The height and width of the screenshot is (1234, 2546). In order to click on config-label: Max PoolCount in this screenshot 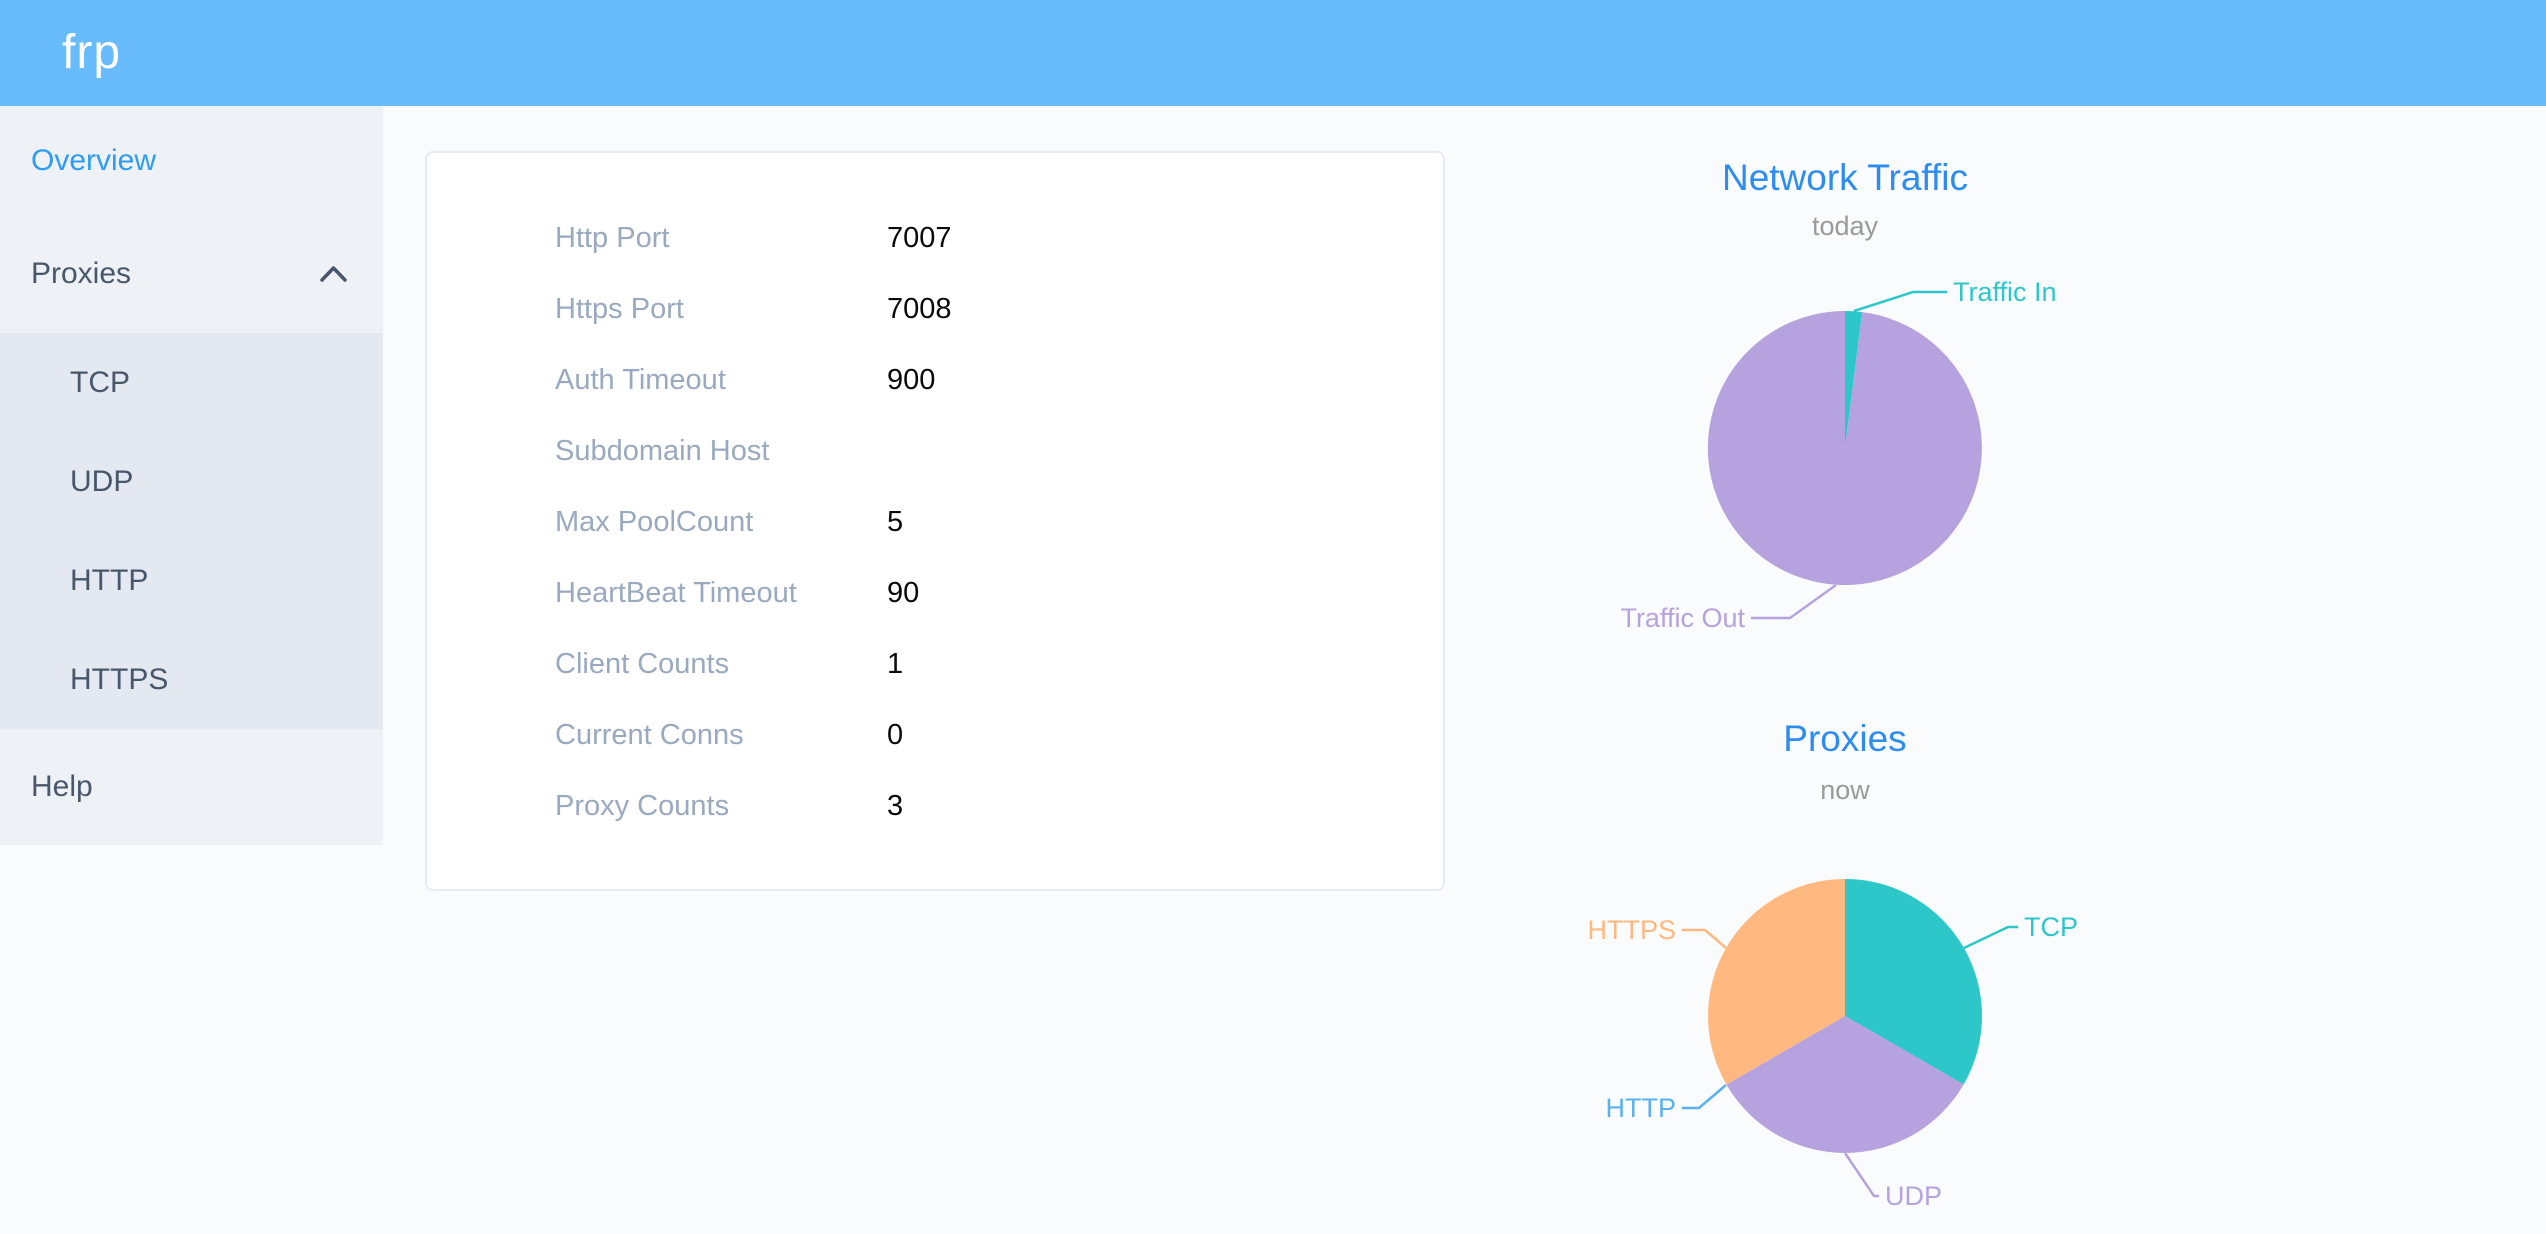, I will do `click(654, 522)`.